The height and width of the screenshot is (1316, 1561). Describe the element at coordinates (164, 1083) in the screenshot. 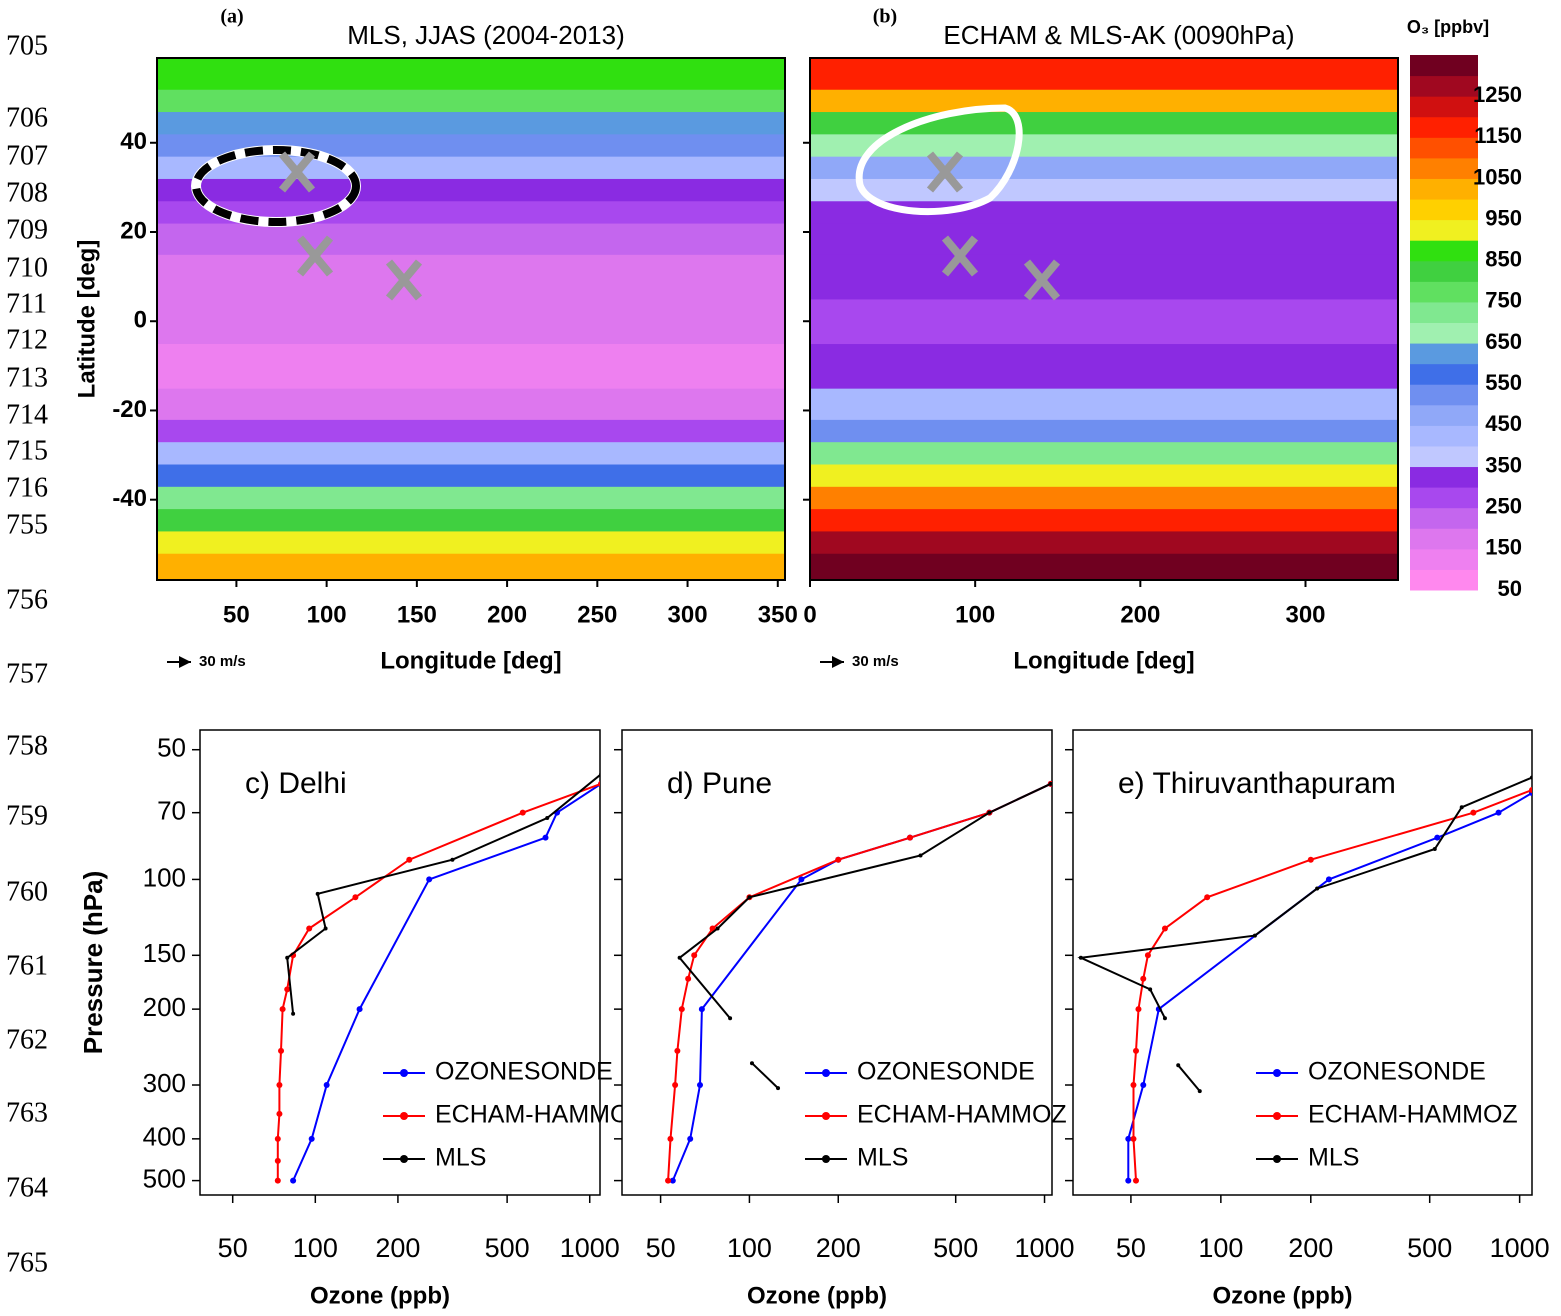

I see `y-tick-label: 300` at that location.